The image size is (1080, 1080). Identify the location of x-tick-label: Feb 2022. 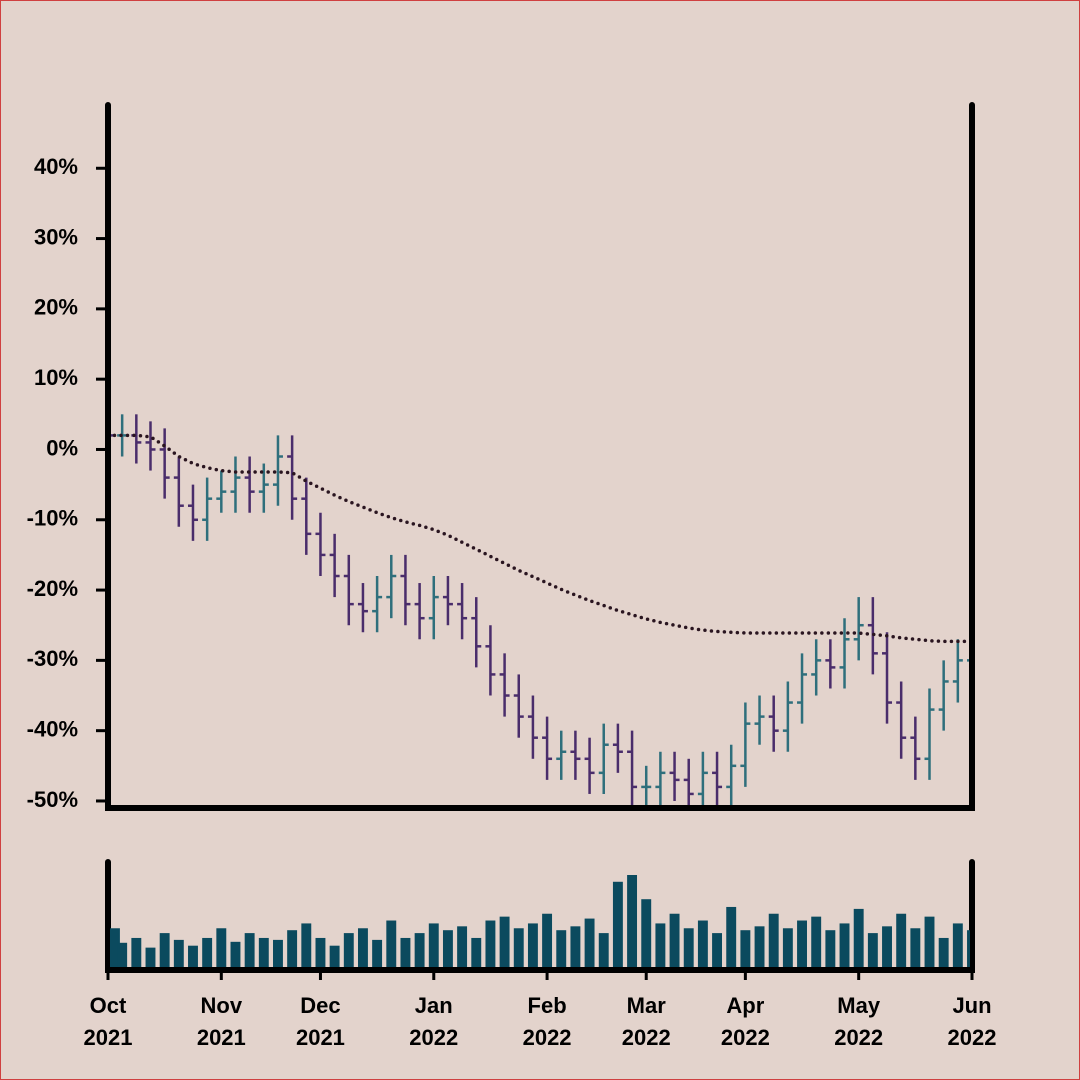
(547, 1021).